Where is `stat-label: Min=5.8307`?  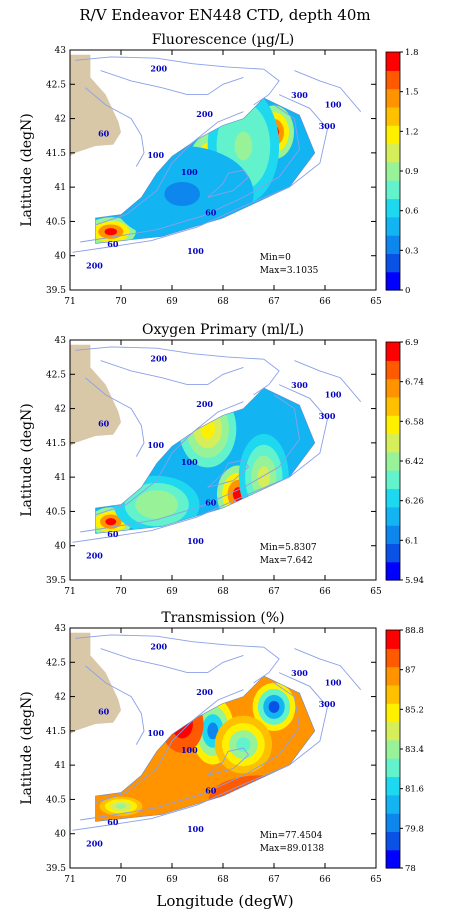
stat-label: Min=5.8307 is located at coordinates (288, 548).